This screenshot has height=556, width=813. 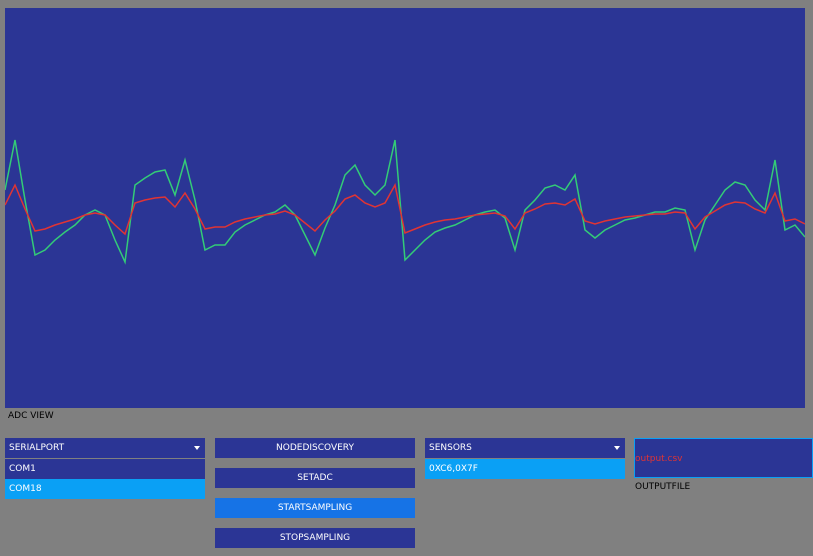 I want to click on plot-caption: ADC VIEW, so click(x=31, y=416).